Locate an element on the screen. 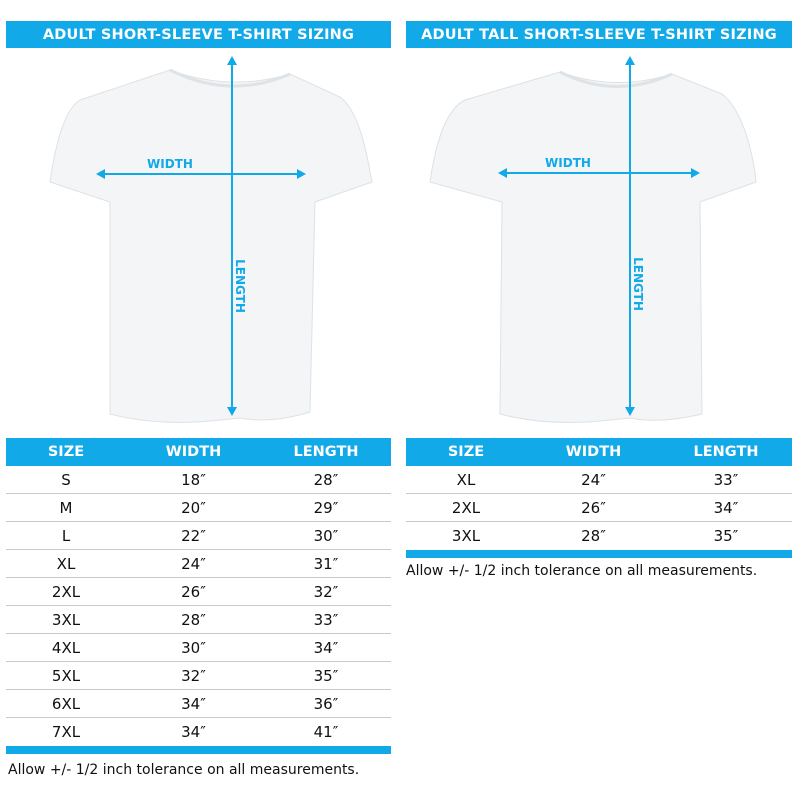 The image size is (800, 800). cell-size: 7XL is located at coordinates (66, 732).